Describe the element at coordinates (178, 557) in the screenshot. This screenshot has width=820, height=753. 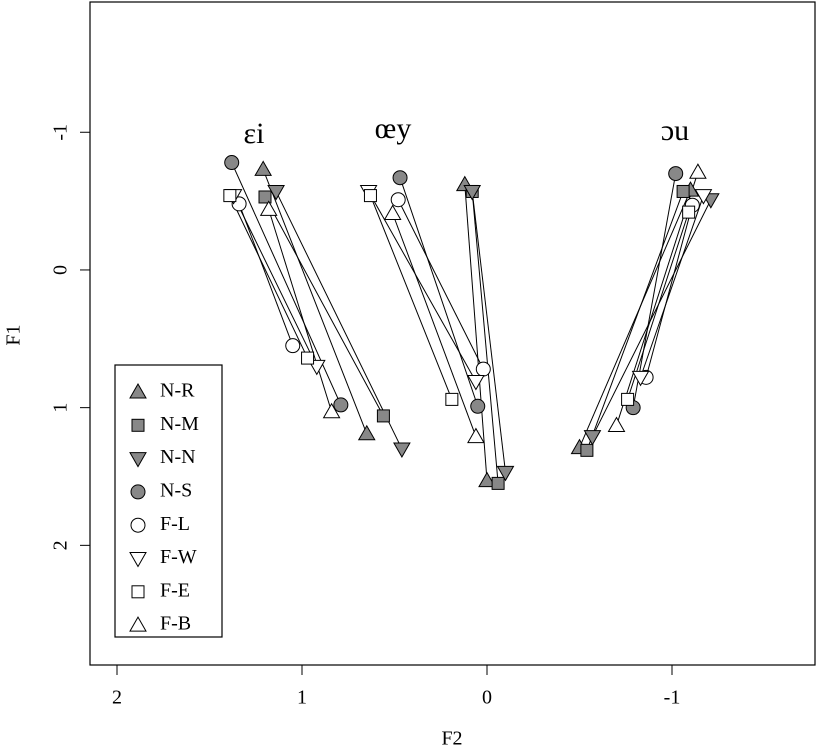
I see `legend-label: F-W` at that location.